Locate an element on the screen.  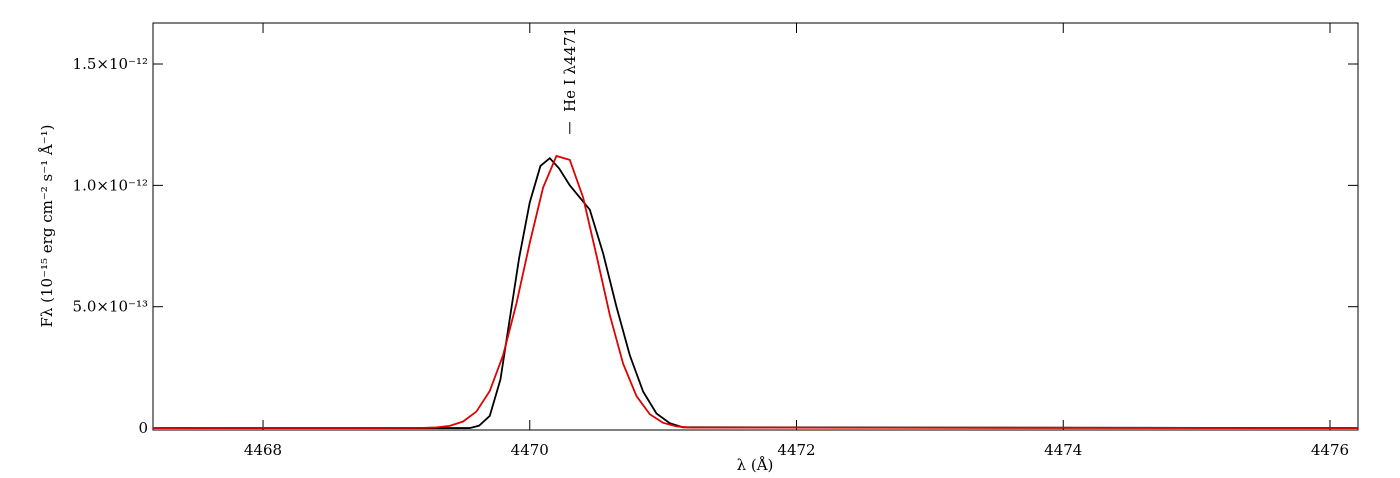
y-tick-label: 0 is located at coordinates (143, 428).